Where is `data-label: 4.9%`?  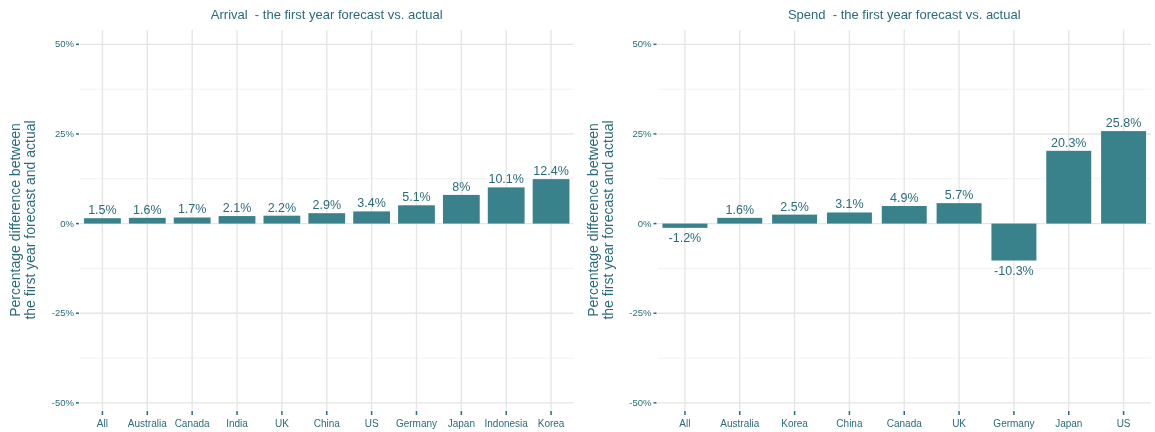 data-label: 4.9% is located at coordinates (904, 198).